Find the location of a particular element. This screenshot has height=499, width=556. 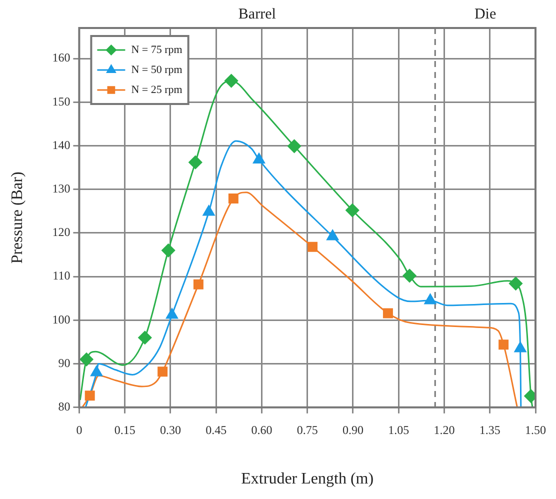

legend-label: N = 50 rpm is located at coordinates (157, 70).